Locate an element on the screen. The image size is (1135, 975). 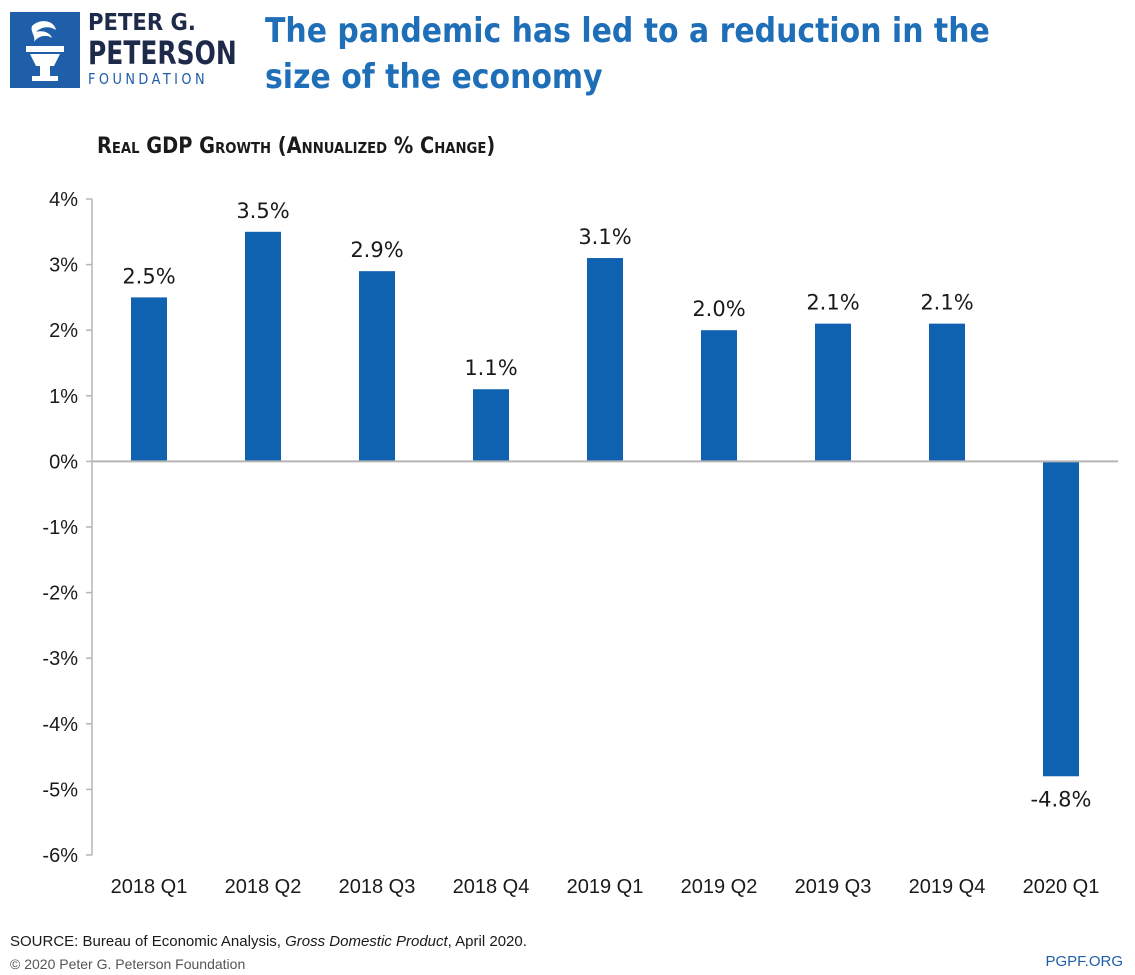
y-tick-label: 2% is located at coordinates (63, 331).